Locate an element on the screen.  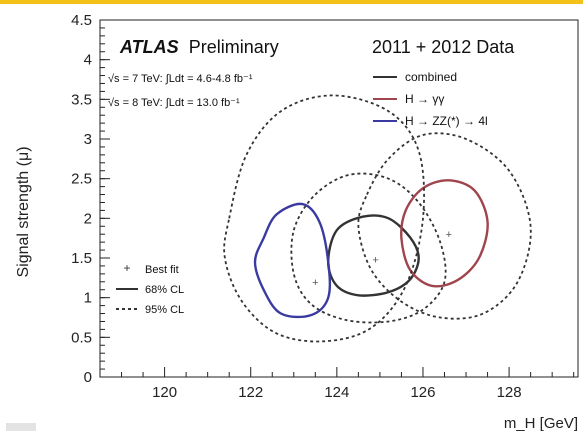
y-tick-label: 1.5 is located at coordinates (81, 258).